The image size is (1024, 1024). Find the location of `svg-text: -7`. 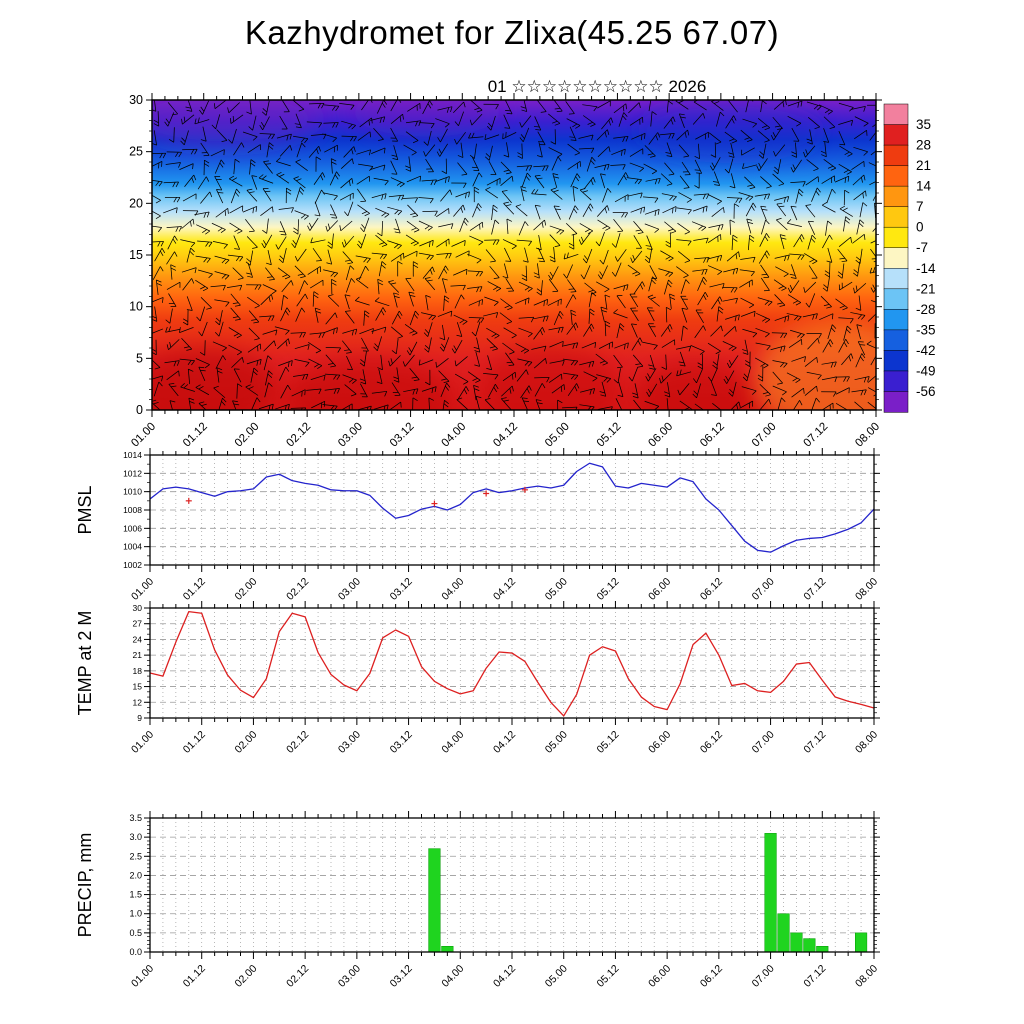

svg-text: -7 is located at coordinates (922, 247).